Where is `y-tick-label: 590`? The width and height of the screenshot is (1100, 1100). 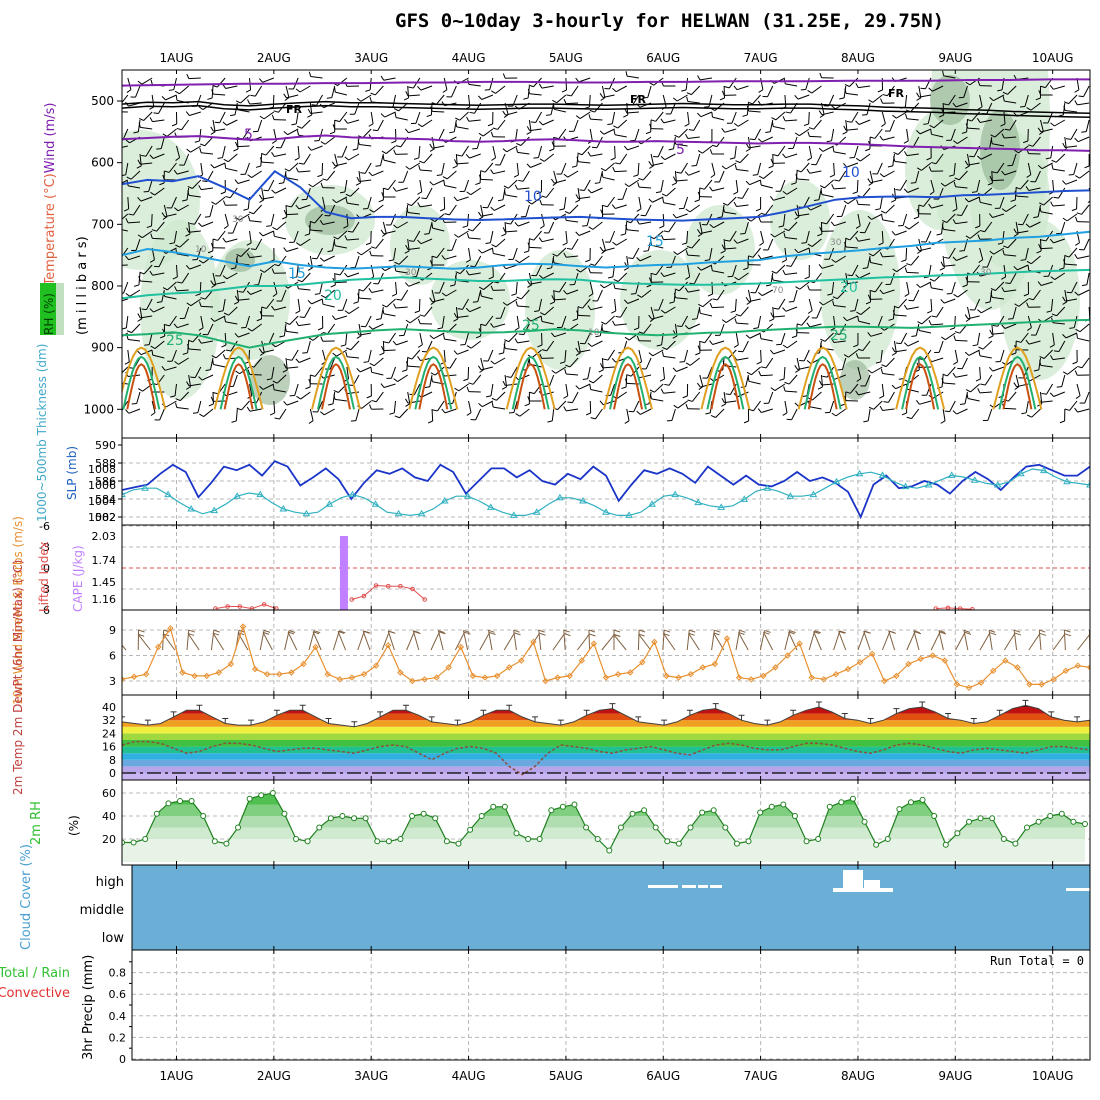
y-tick-label: 590 is located at coordinates (105, 445).